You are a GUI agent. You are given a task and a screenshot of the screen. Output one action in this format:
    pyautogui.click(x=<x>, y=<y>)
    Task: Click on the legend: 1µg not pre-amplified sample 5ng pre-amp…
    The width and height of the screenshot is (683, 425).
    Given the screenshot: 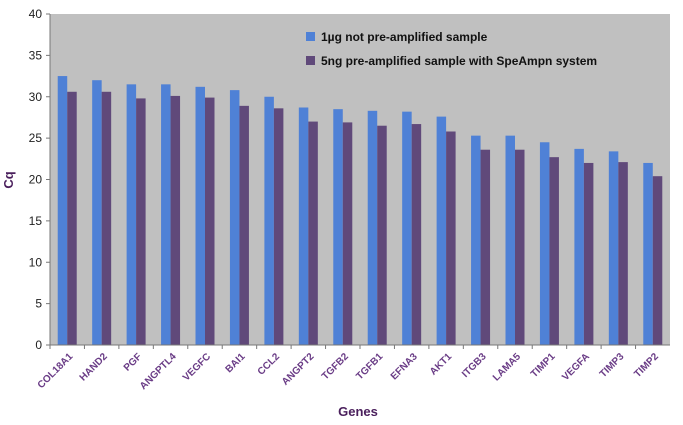 What is the action you would take?
    pyautogui.click(x=451, y=49)
    